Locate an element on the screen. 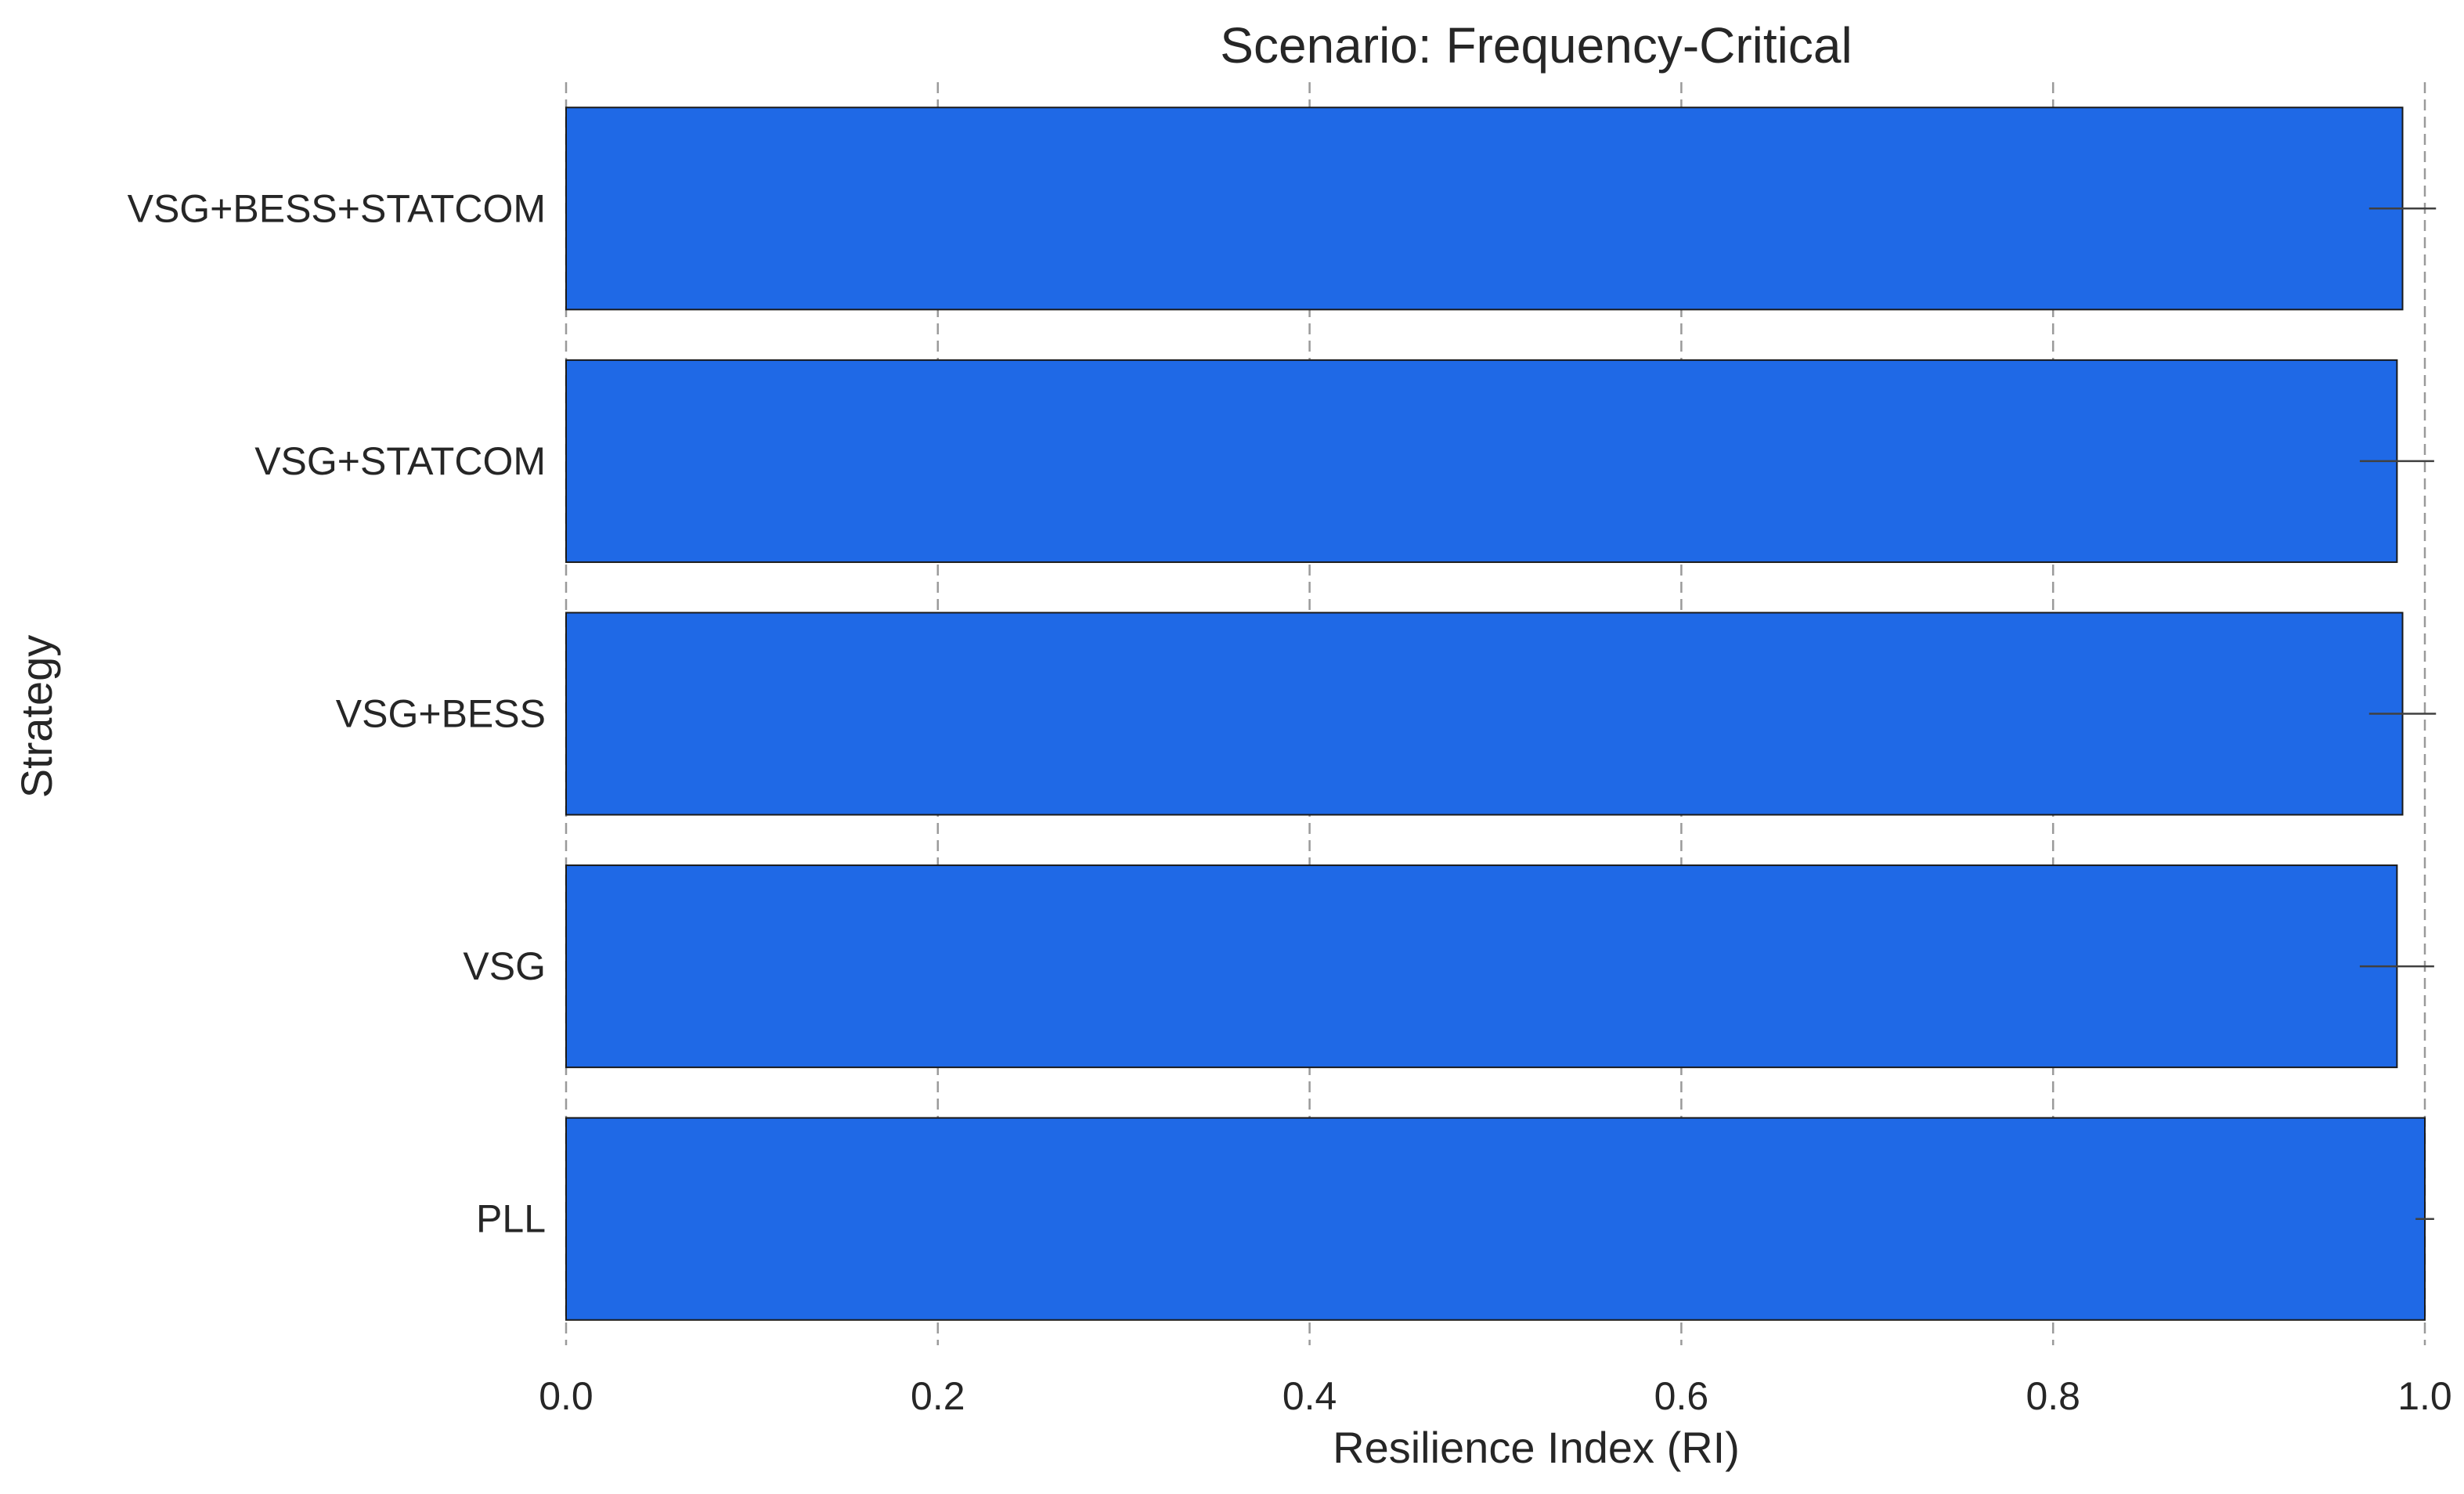 The height and width of the screenshot is (1494, 2464). x-tick-label: 0.8 is located at coordinates (2053, 1396).